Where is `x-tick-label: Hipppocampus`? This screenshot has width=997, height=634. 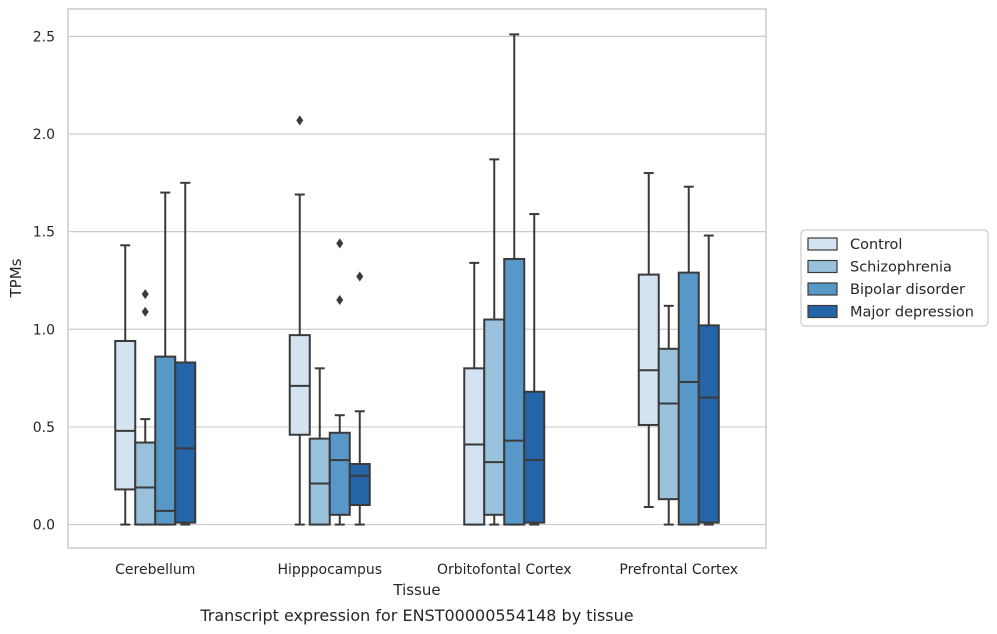
x-tick-label: Hipppocampus is located at coordinates (329, 570).